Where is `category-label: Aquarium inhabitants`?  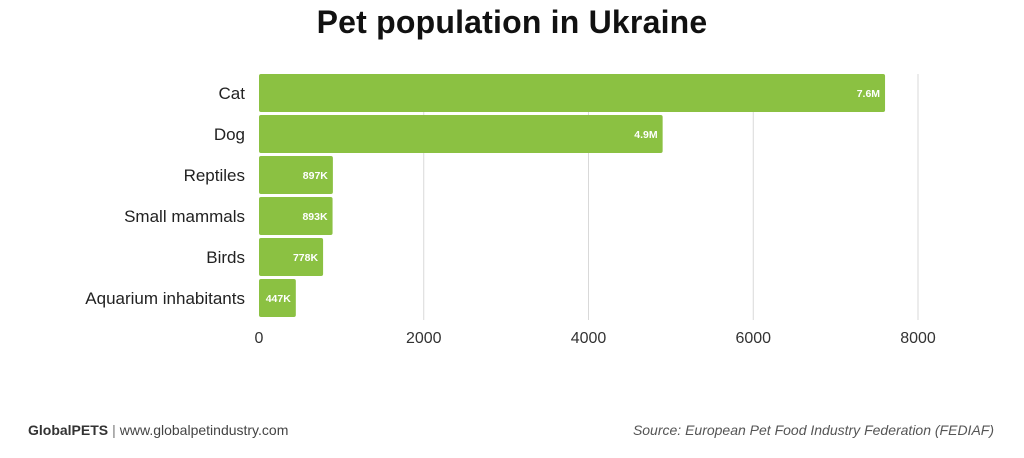 category-label: Aquarium inhabitants is located at coordinates (165, 298).